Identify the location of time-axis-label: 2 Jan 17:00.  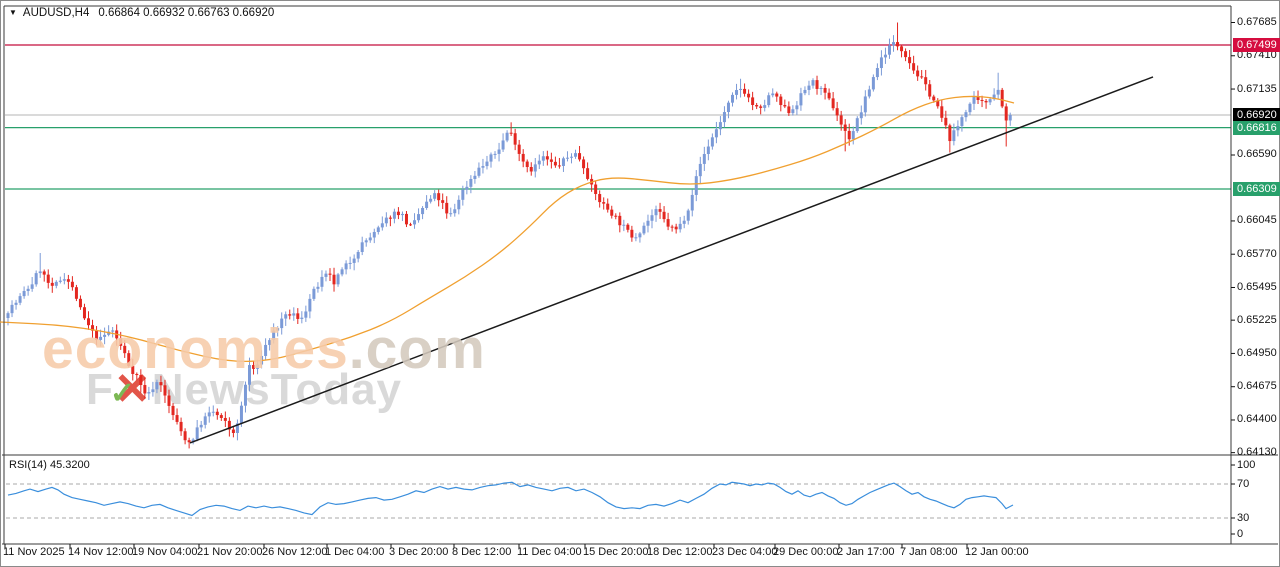
(866, 552).